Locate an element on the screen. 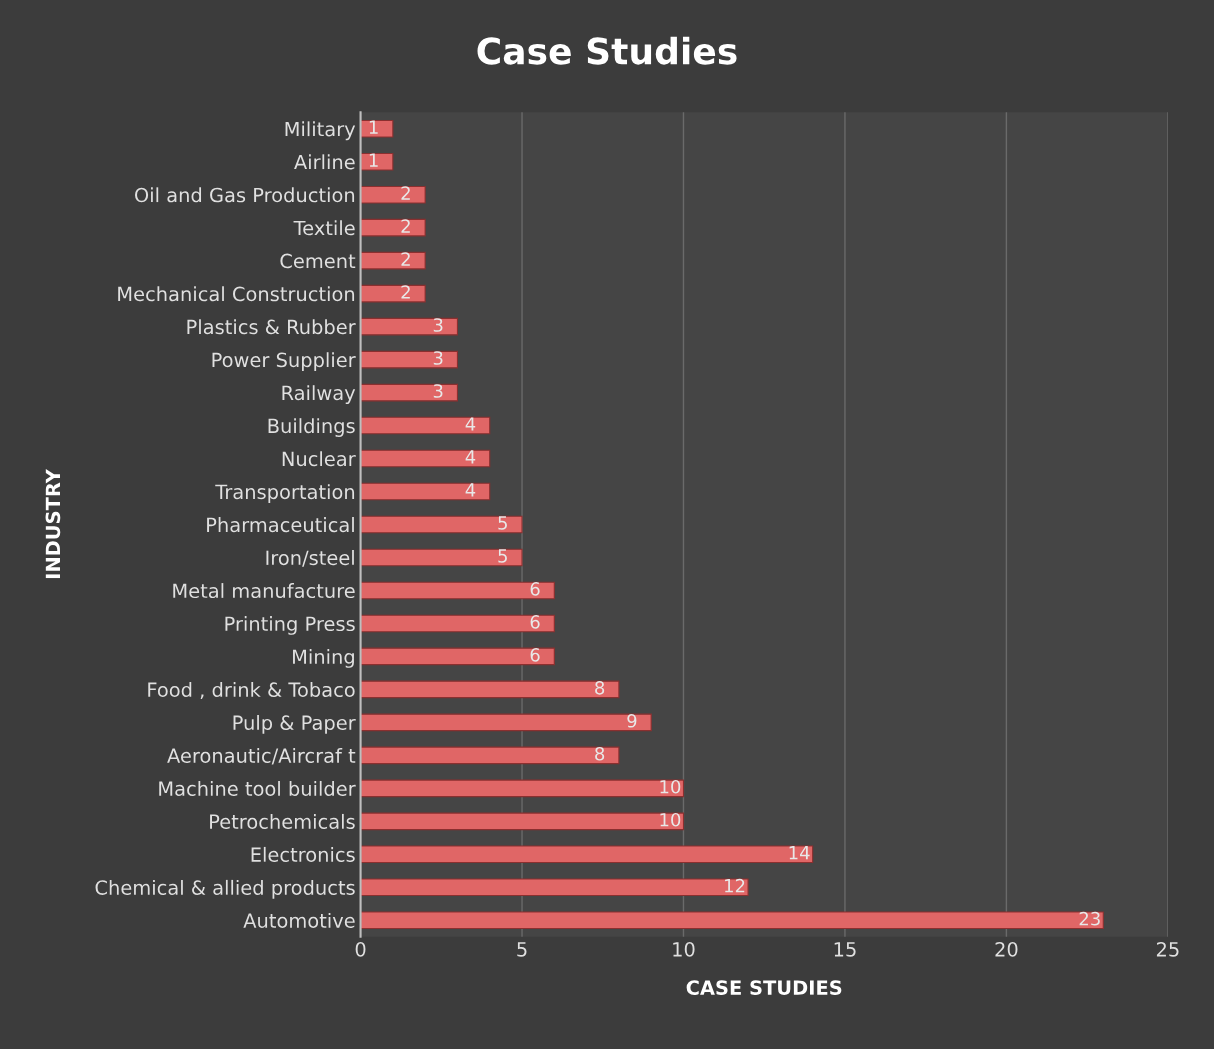  y-tick-label: Buildings is located at coordinates (311, 427).